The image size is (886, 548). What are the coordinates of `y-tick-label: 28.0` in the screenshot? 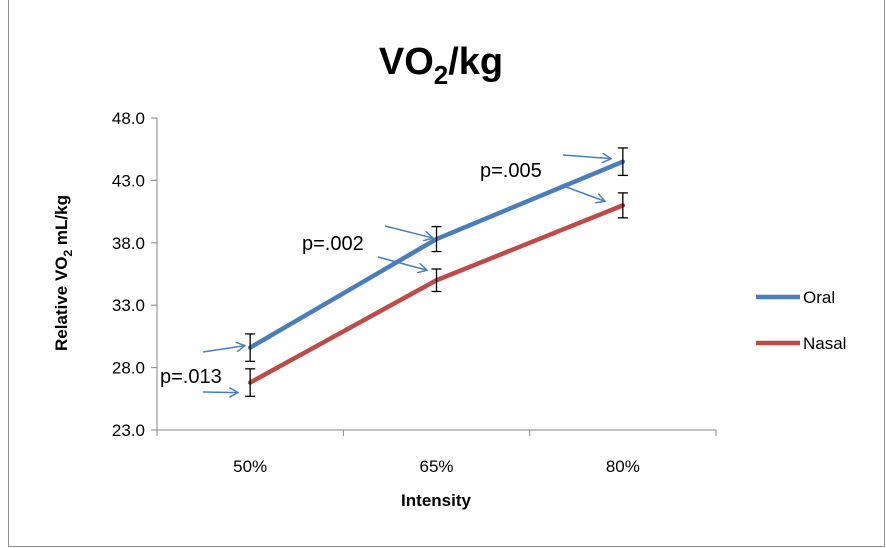 It's located at (128, 368).